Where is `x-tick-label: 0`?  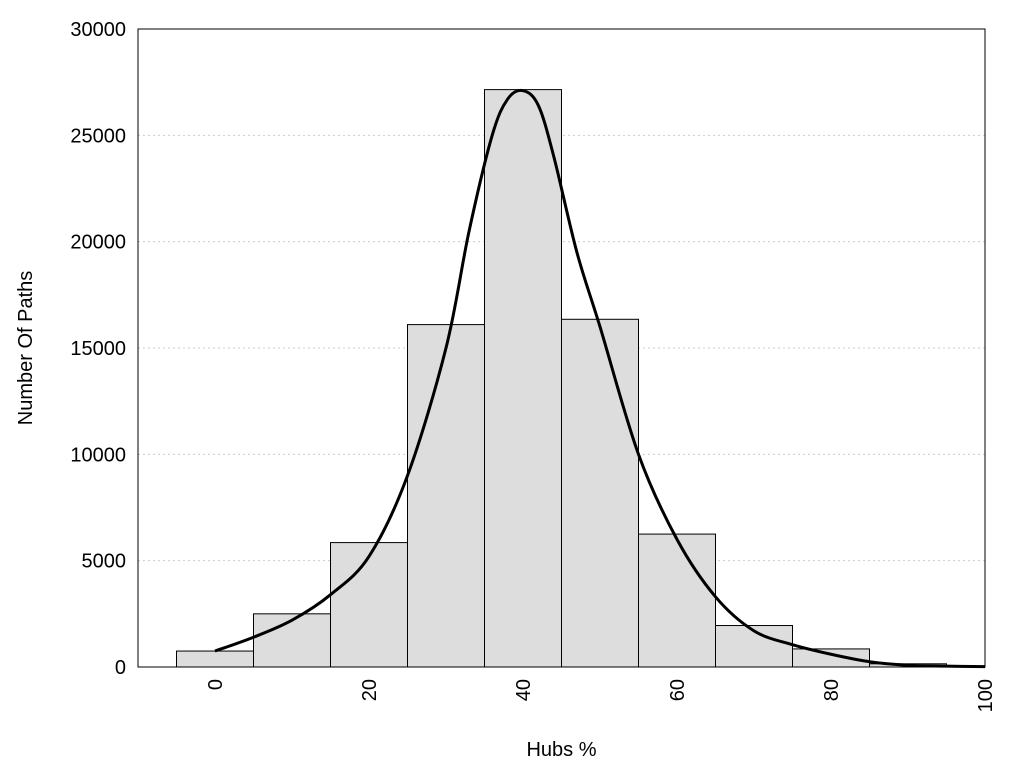
x-tick-label: 0 is located at coordinates (216, 684).